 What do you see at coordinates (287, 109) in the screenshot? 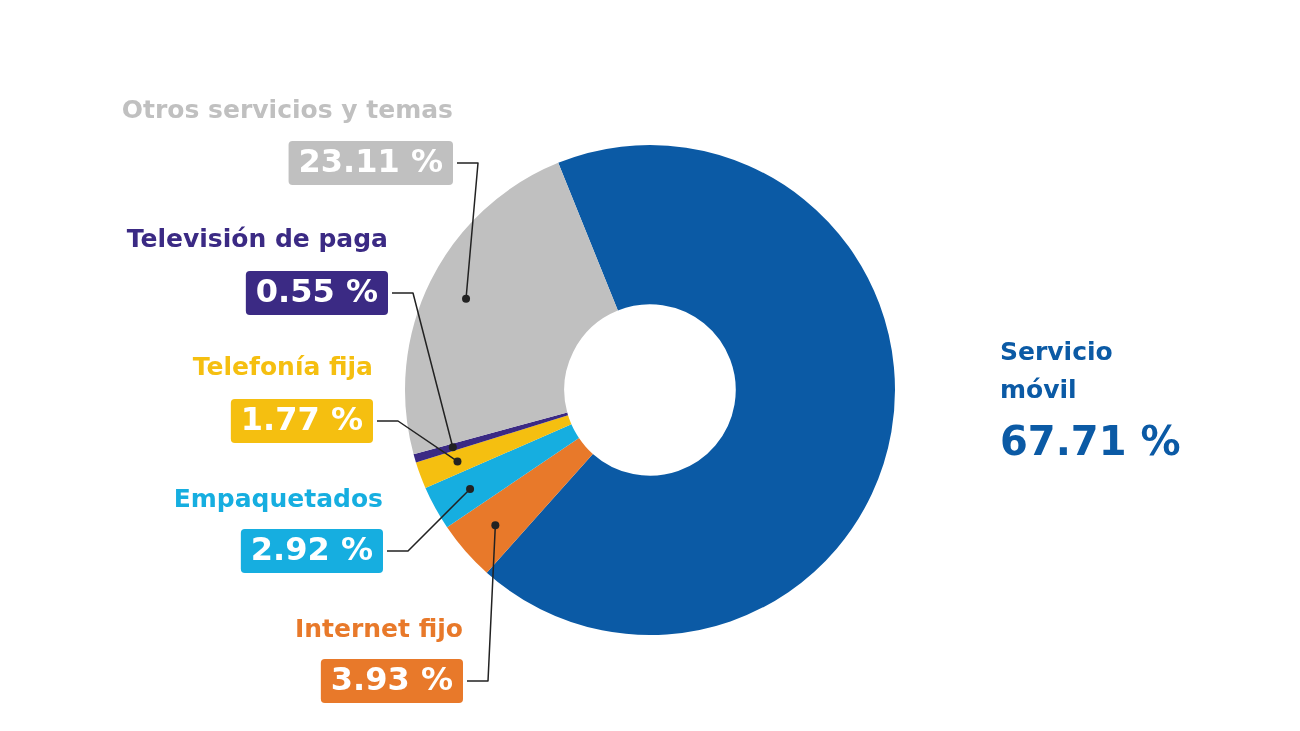
I see `slice-label: Otros servicios y temas` at bounding box center [287, 109].